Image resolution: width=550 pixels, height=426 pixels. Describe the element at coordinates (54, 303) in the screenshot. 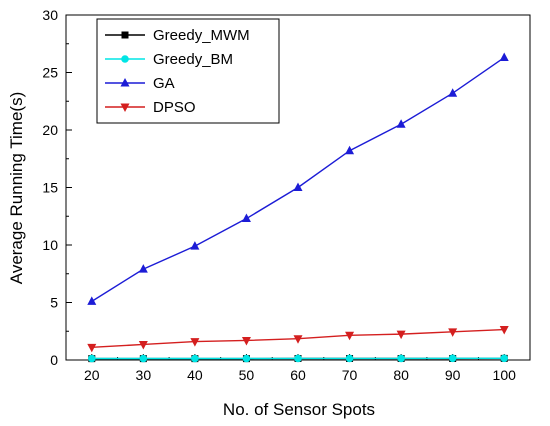

I see `y-tick-label-5: 5` at that location.